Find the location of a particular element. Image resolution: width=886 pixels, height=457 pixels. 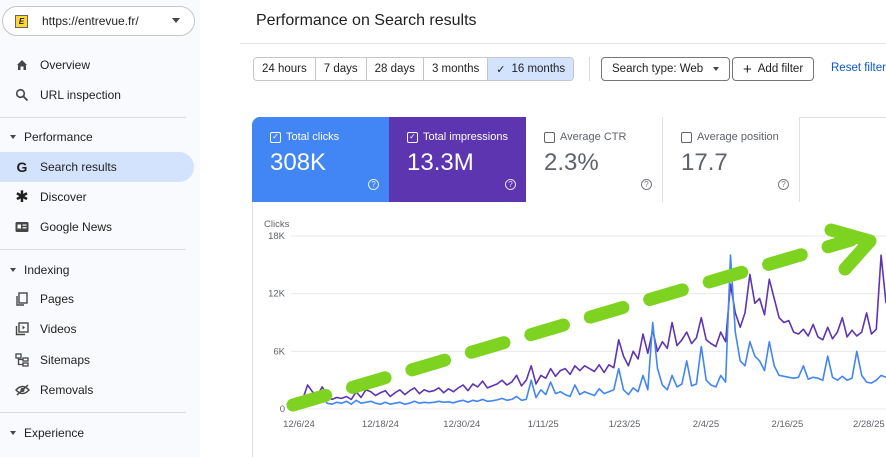

sidebar-item-label: Google News is located at coordinates (76, 227).